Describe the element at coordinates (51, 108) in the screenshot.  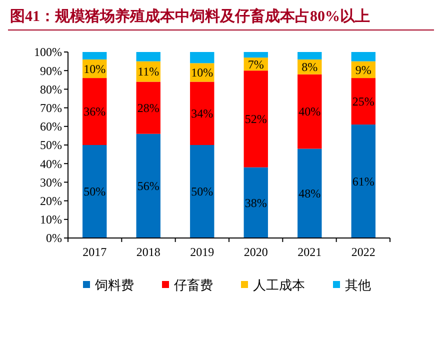
I see `y-tick-label: 70%` at that location.